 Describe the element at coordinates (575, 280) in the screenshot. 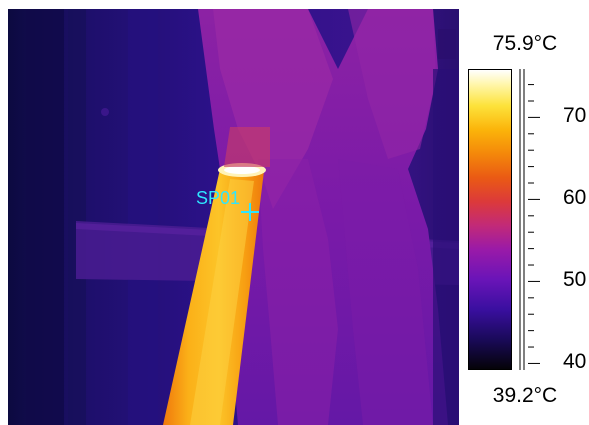

I see `tick-label: 50` at that location.